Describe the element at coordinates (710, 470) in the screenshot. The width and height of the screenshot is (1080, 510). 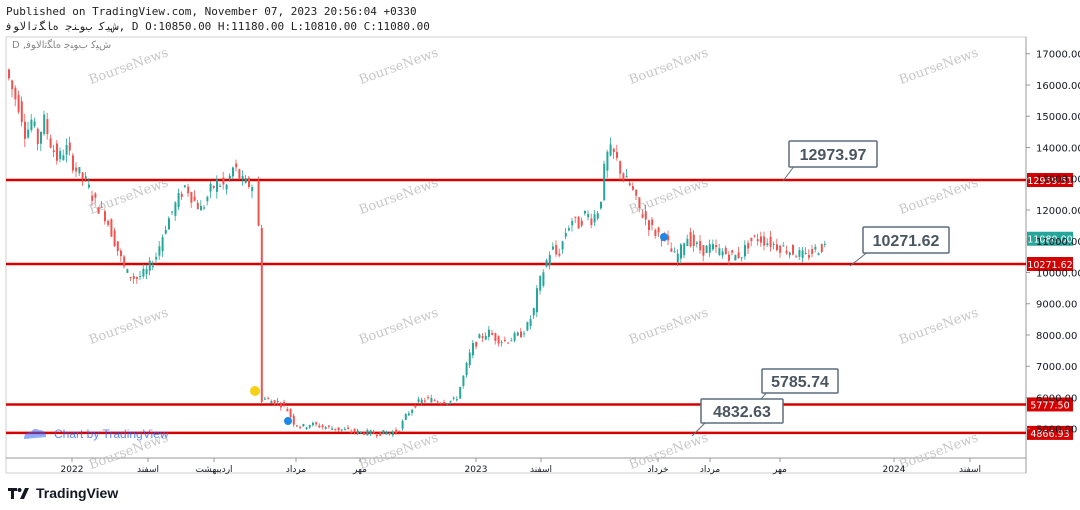
I see `x-tick-label: مرداد` at that location.